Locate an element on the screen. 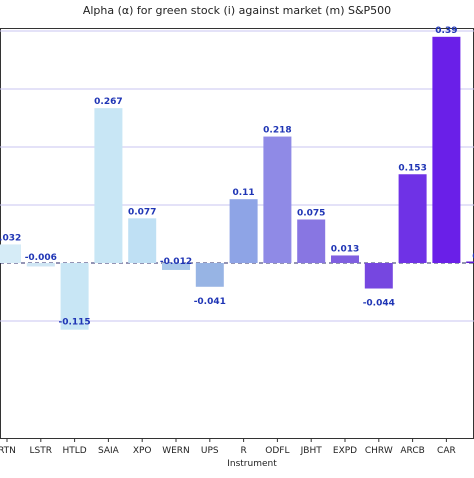 The height and width of the screenshot is (478, 474). x-tick-label-arcb: ARCB is located at coordinates (412, 451).